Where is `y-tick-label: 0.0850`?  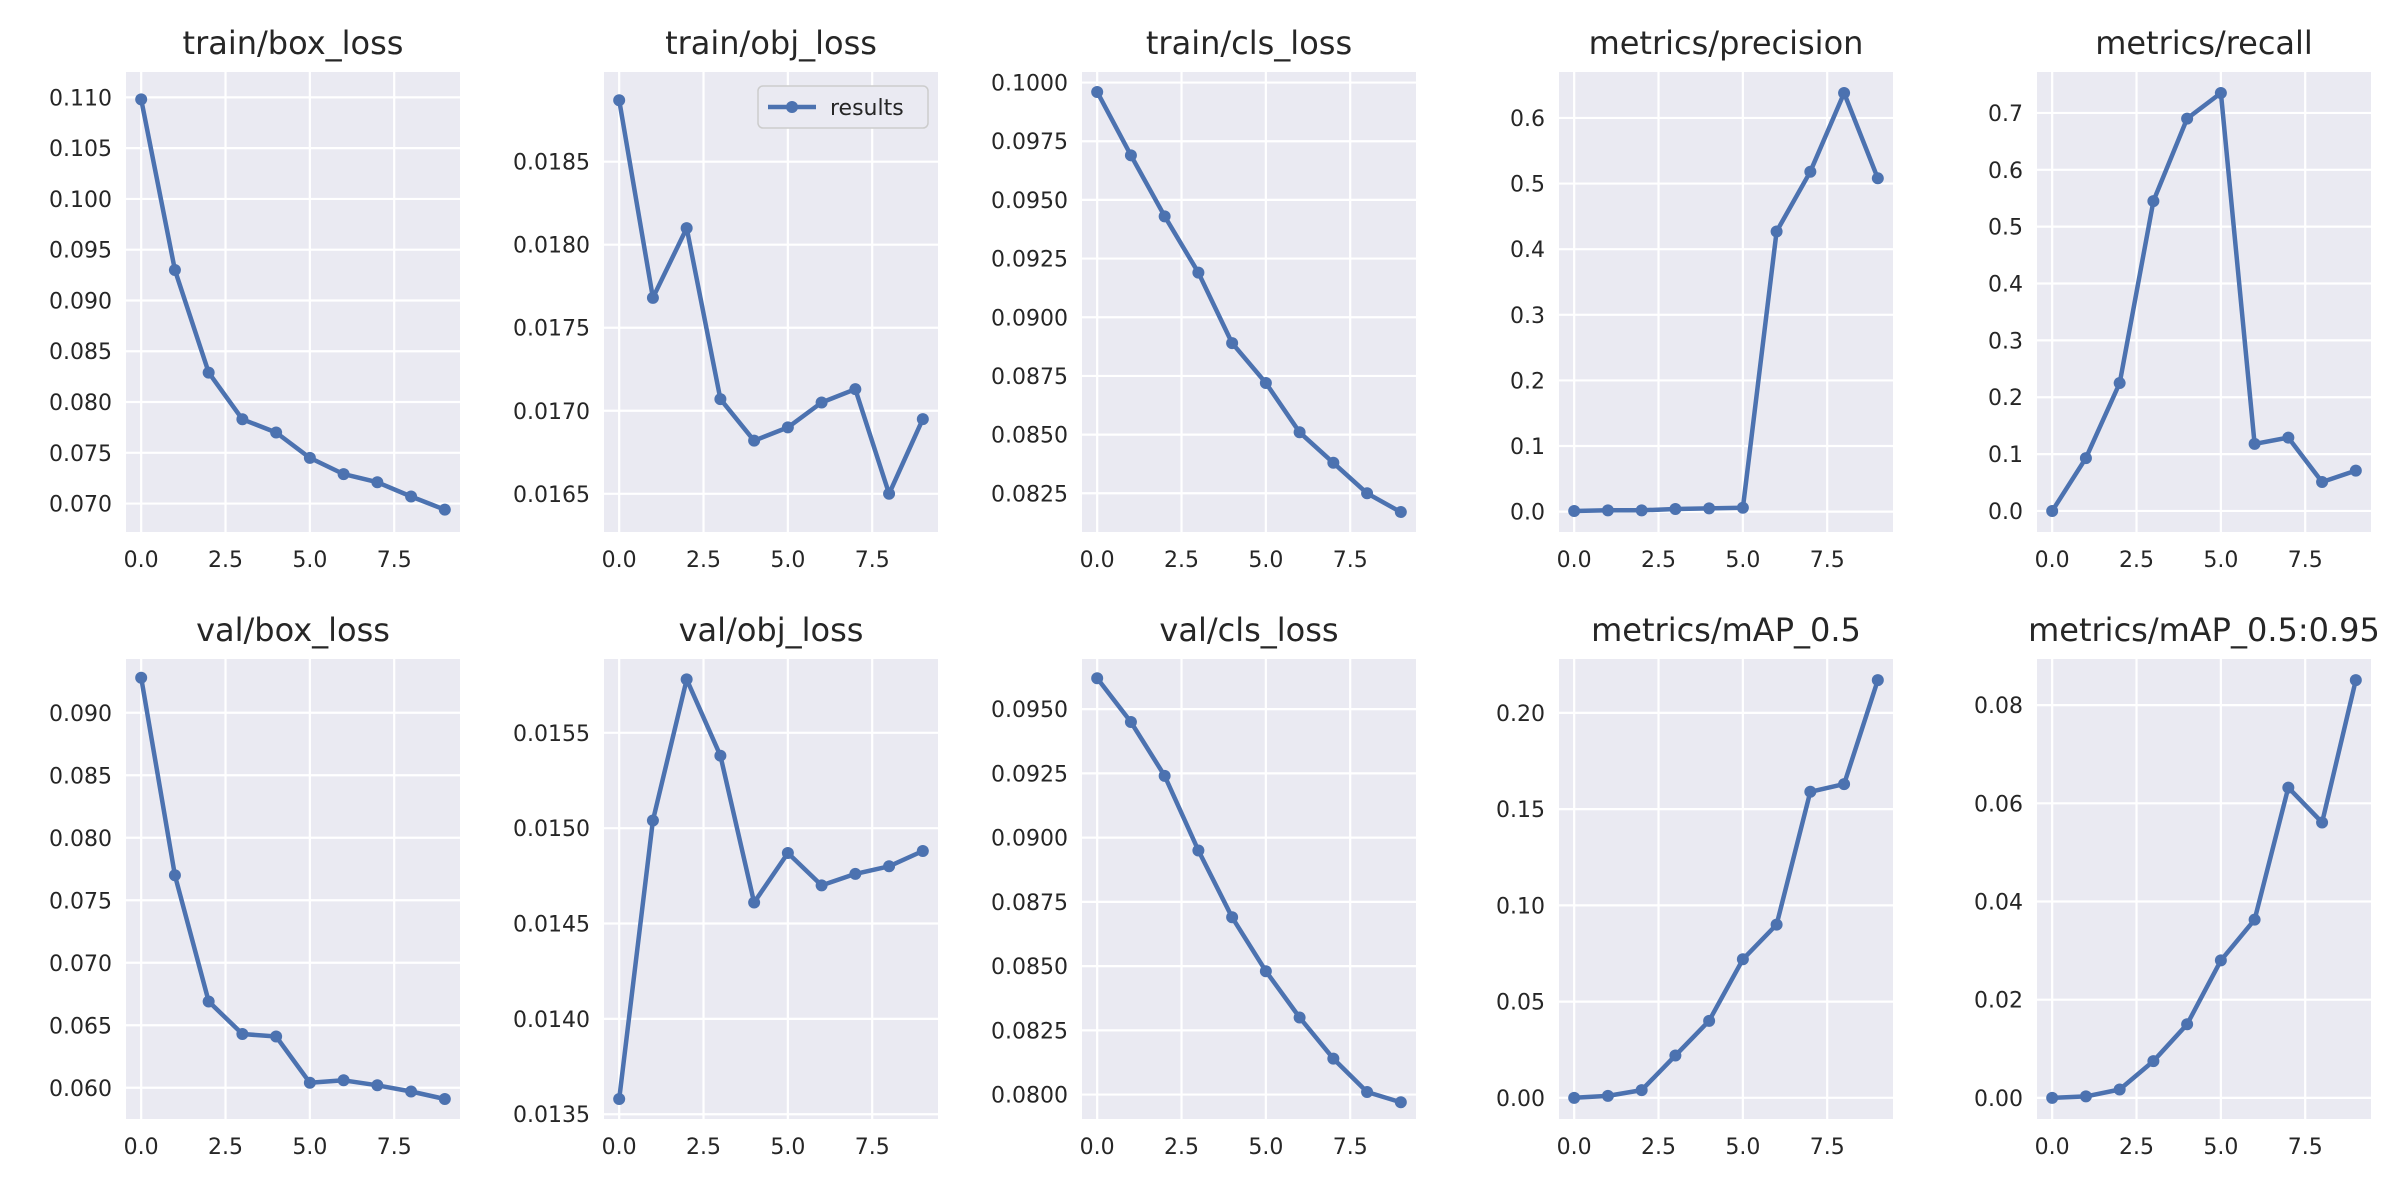 y-tick-label: 0.0850 is located at coordinates (1029, 967).